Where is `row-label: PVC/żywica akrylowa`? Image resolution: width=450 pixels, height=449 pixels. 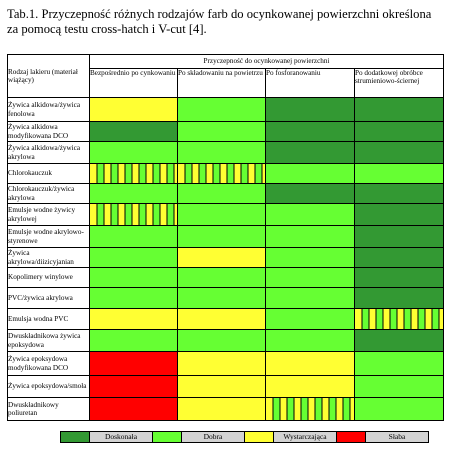
row-label: PVC/żywica akrylowa is located at coordinates (48, 298).